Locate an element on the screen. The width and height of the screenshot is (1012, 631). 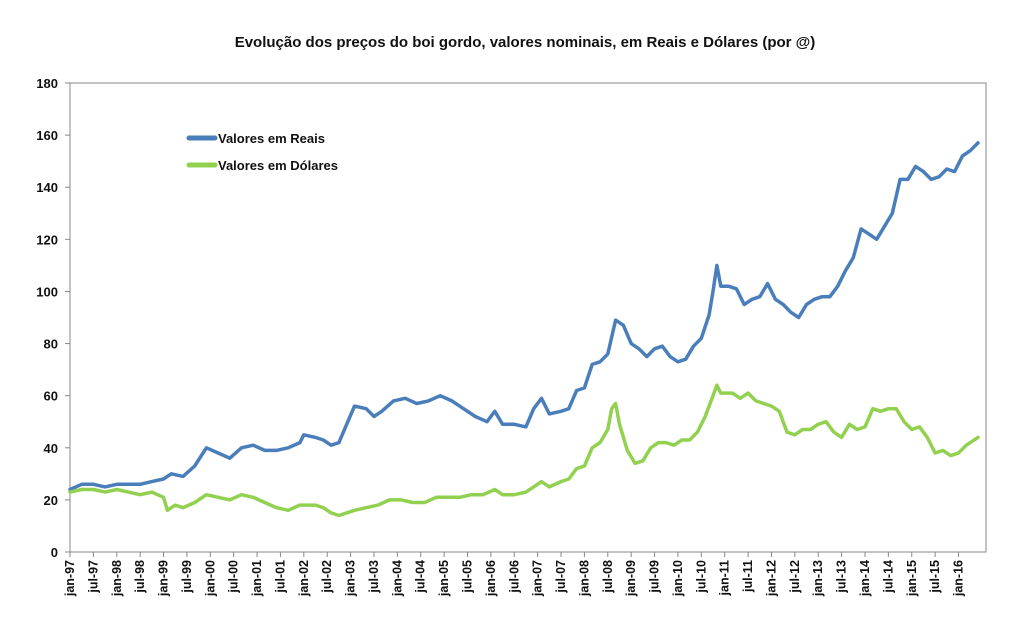
x-tick-label: jan-06 is located at coordinates (491, 578).